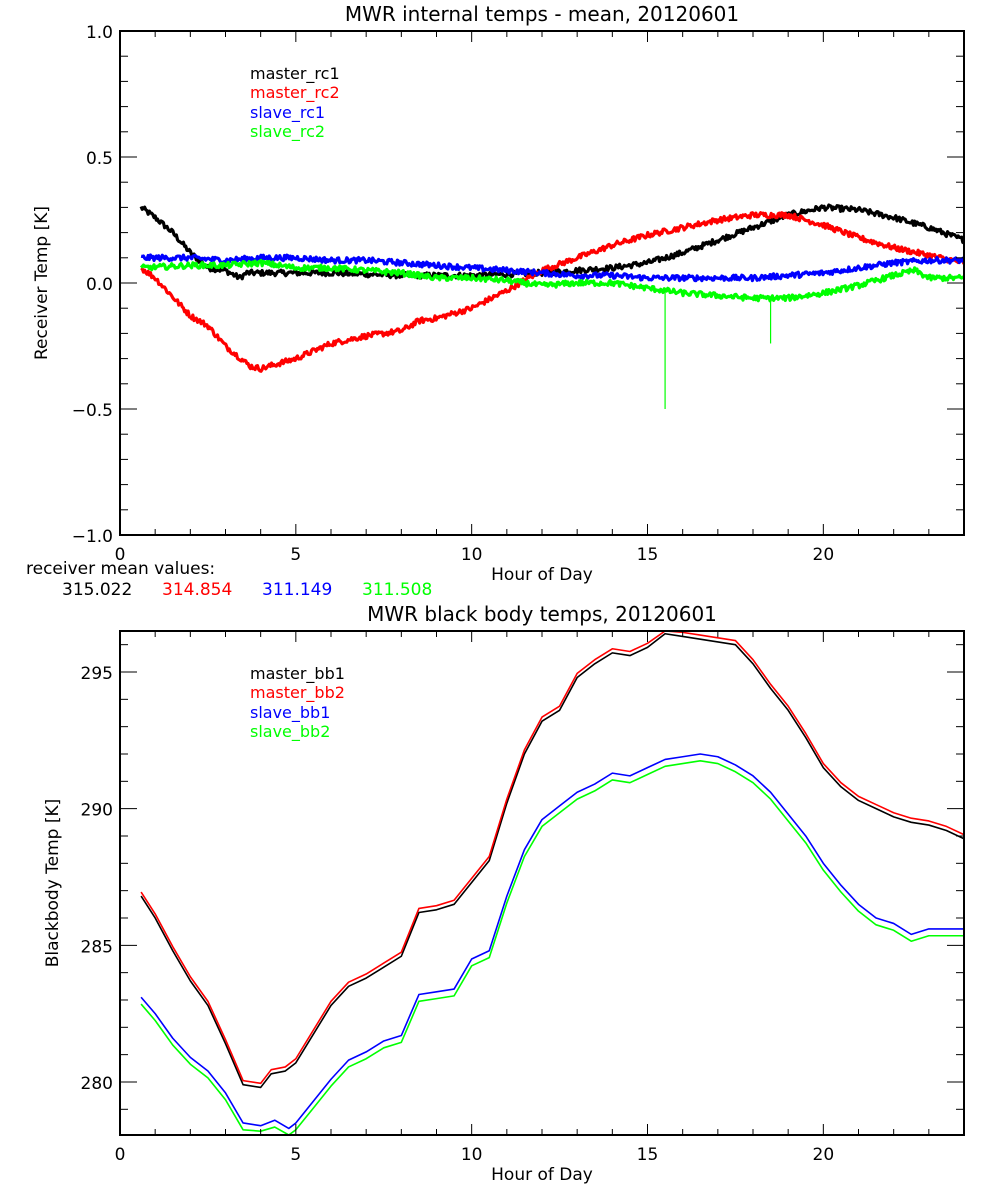 The height and width of the screenshot is (1200, 1000). Describe the element at coordinates (99, 159) in the screenshot. I see `y-tick-label: 0.5` at that location.